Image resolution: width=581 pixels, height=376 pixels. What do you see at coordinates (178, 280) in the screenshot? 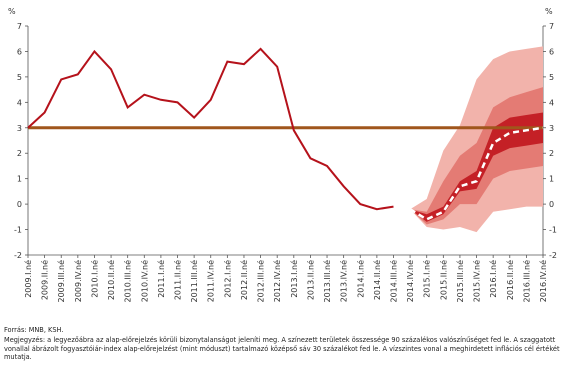
I see `x-tick-label: 2011.II.né` at bounding box center [178, 280].